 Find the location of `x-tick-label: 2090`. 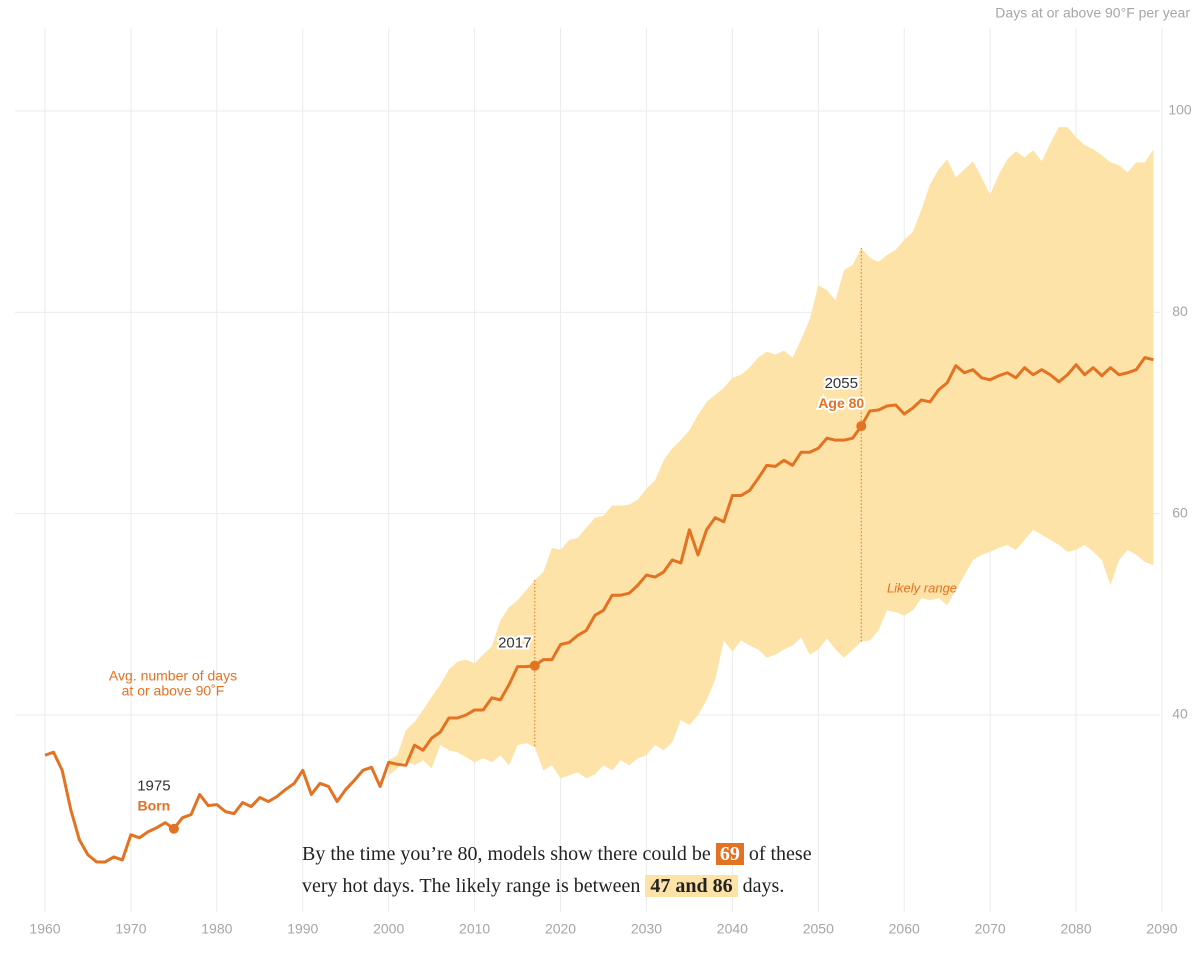

x-tick-label: 2090 is located at coordinates (1161, 929).